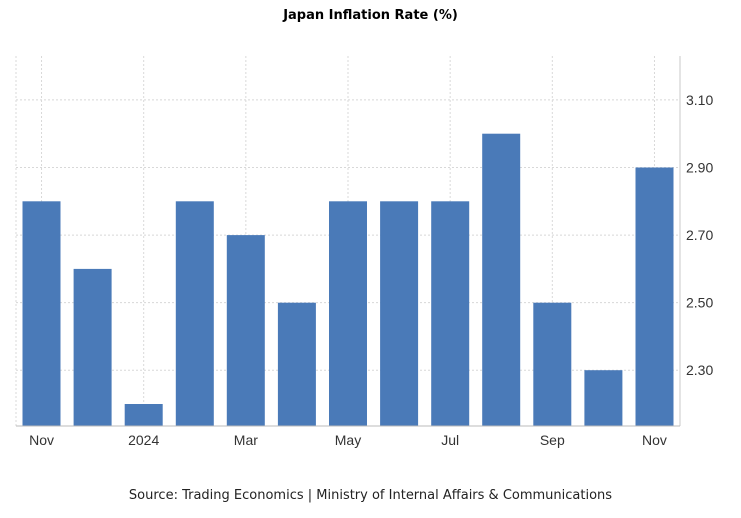 The width and height of the screenshot is (741, 518). I want to click on x-tick-label: Jul, so click(450, 440).